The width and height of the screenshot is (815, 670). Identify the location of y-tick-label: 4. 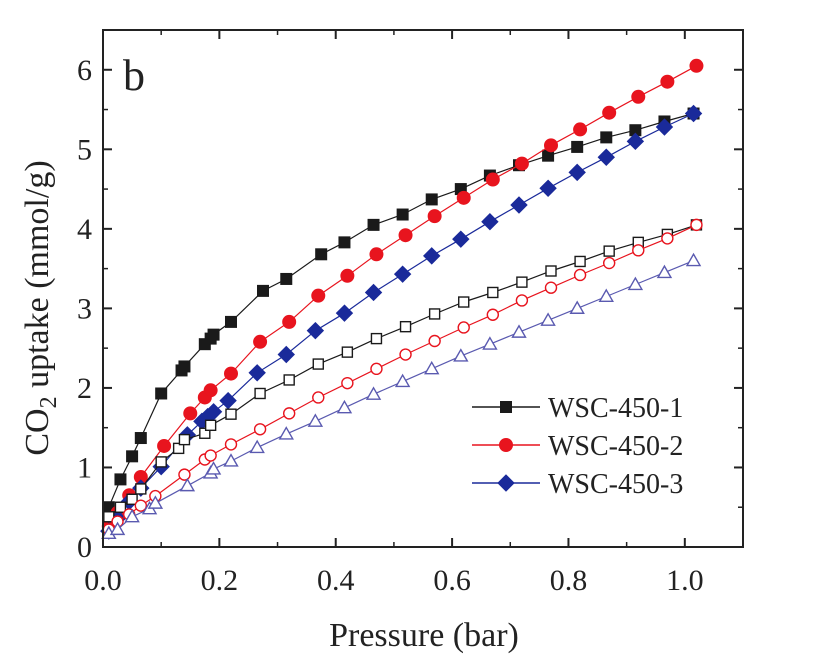
(84, 229).